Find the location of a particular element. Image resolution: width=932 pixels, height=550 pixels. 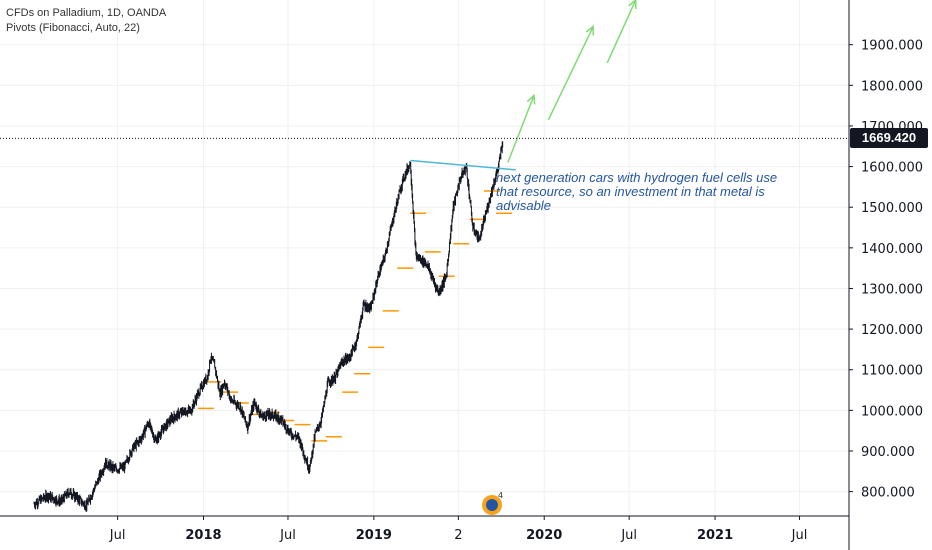

x-axis: Jul 2018 Jul 2019 2 2020 Jul 2021 Jul is located at coordinates (424, 529).